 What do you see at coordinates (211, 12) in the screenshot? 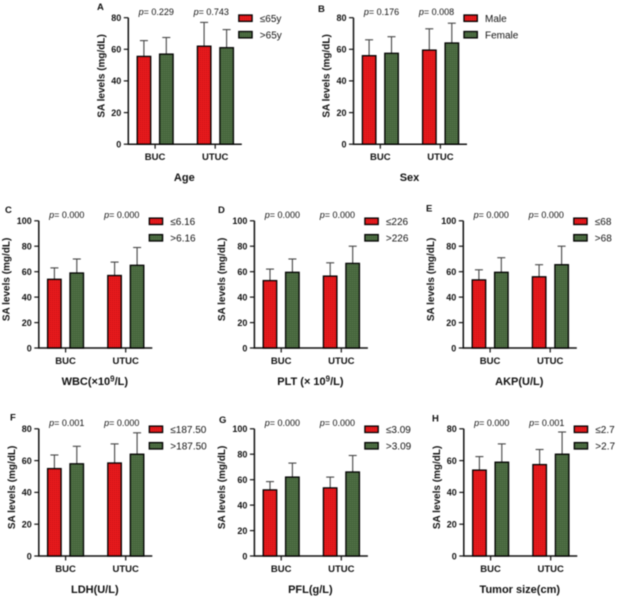
I see `svg-text: p= 0.743` at bounding box center [211, 12].